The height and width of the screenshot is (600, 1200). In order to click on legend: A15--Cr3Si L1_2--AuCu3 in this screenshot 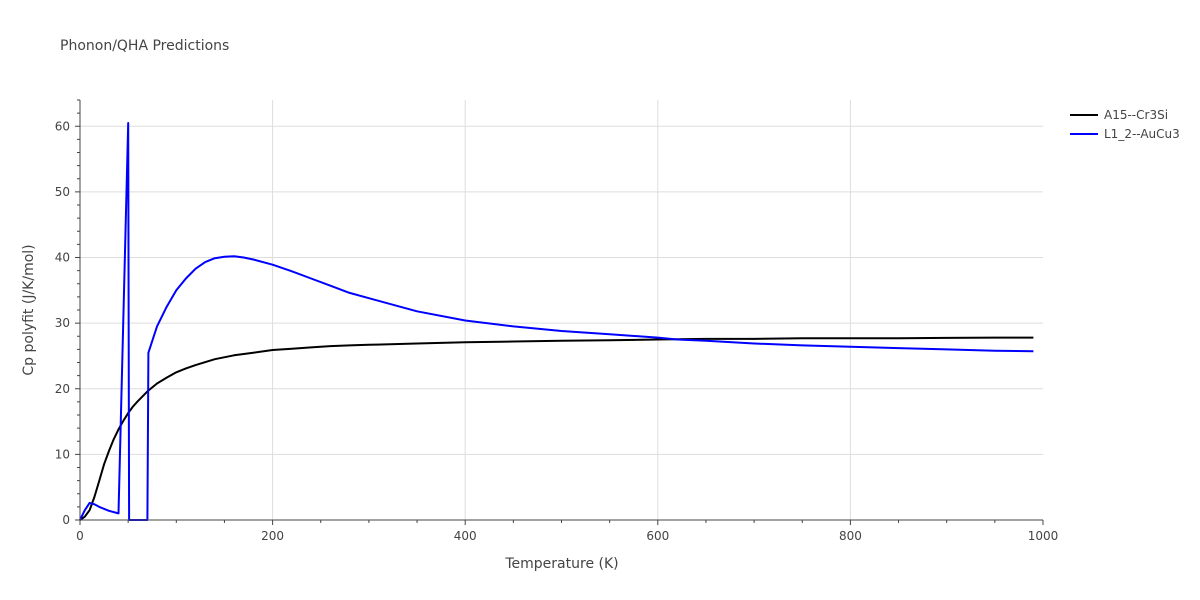, I will do `click(1125, 124)`.